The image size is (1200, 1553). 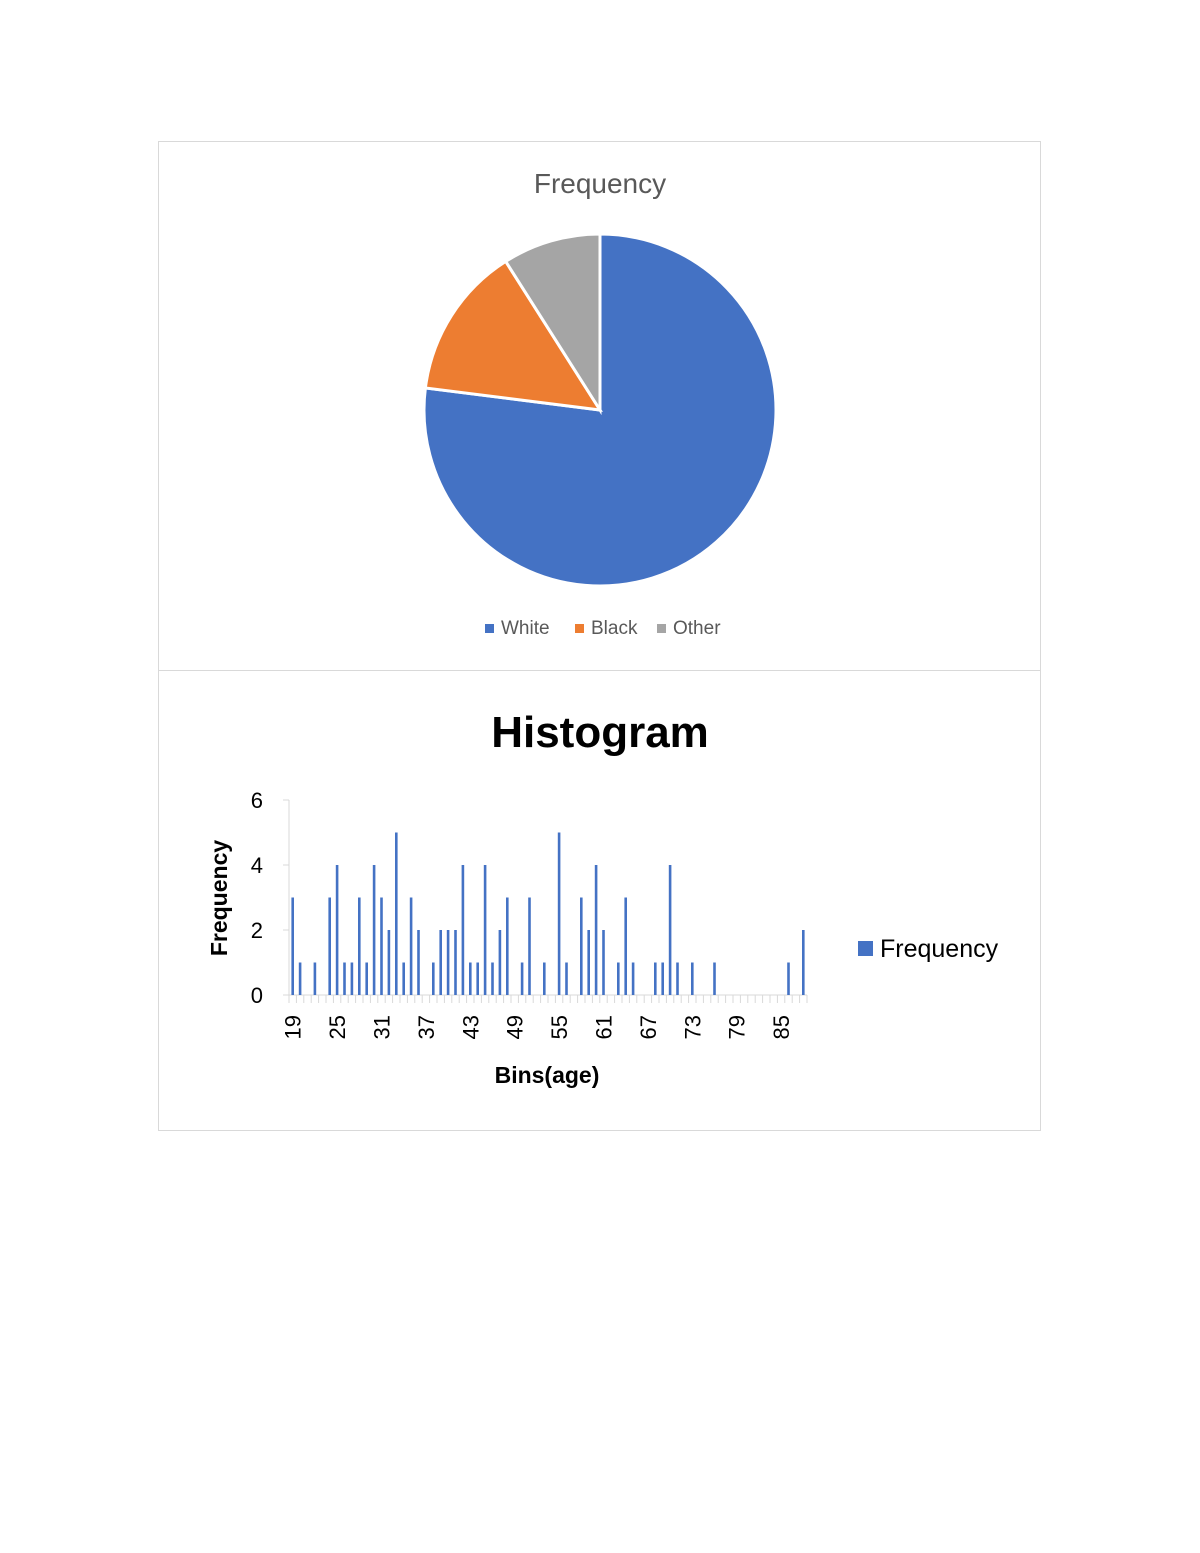 What do you see at coordinates (293, 1027) in the screenshot?
I see `x-tick-label: 19` at bounding box center [293, 1027].